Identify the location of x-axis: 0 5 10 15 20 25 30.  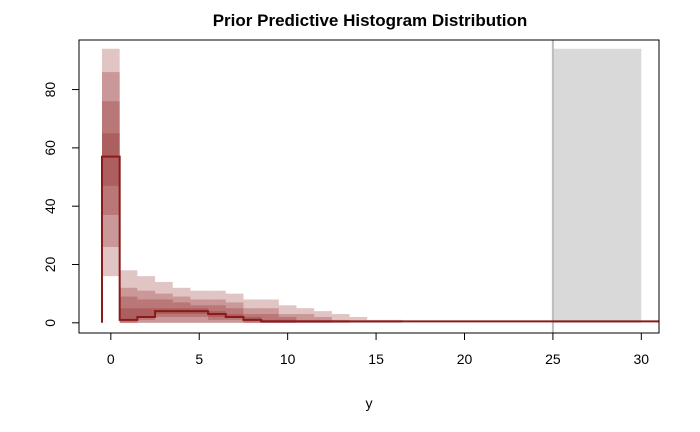
(378, 349).